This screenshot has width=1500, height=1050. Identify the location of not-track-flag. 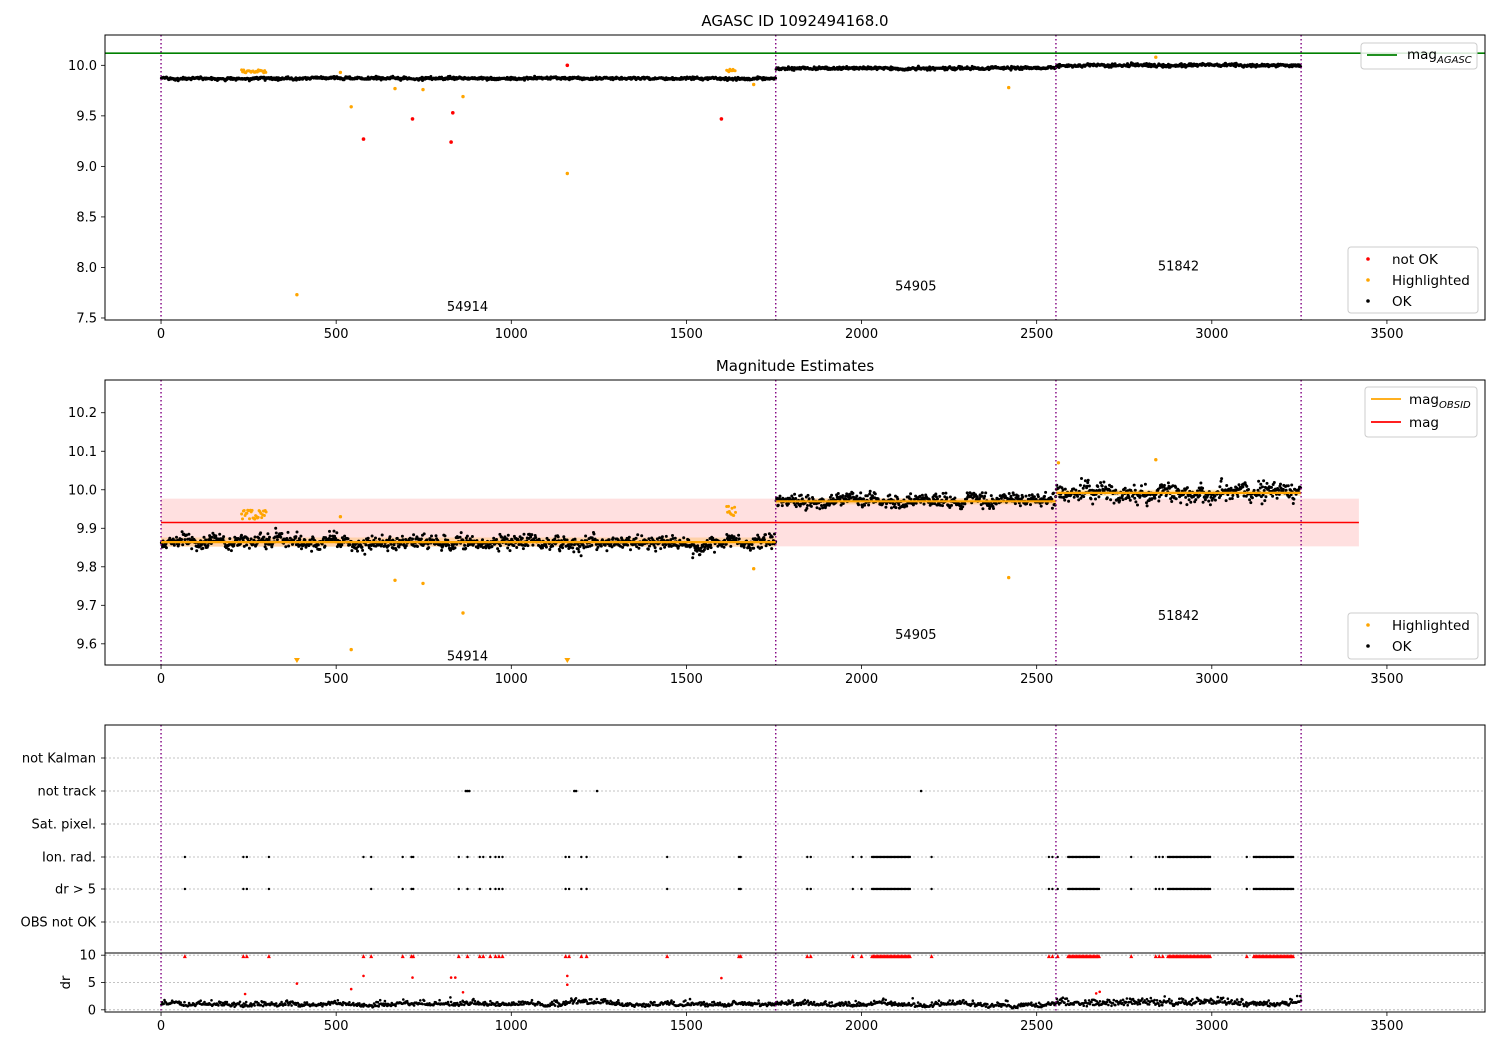
(597, 791).